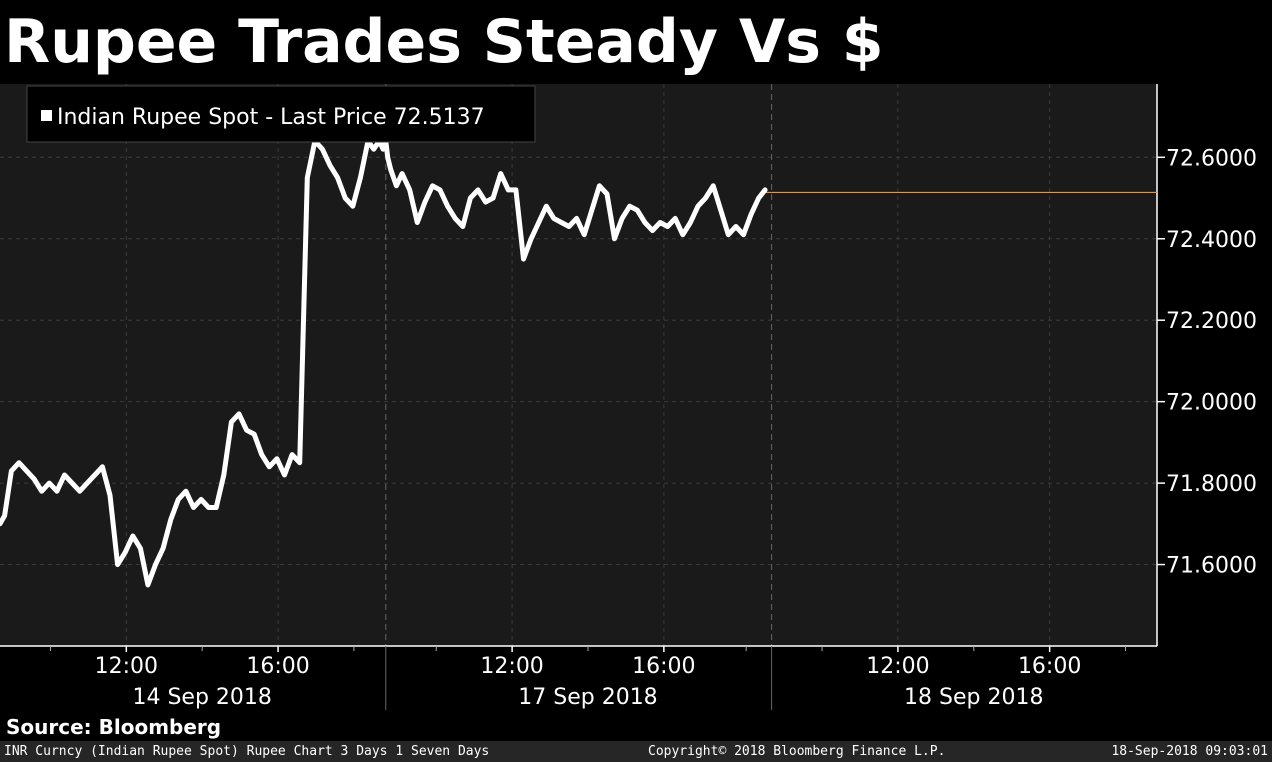 The width and height of the screenshot is (1272, 762). I want to click on legend: Indian Rupee Spot - Last Price 72.5137, so click(281, 114).